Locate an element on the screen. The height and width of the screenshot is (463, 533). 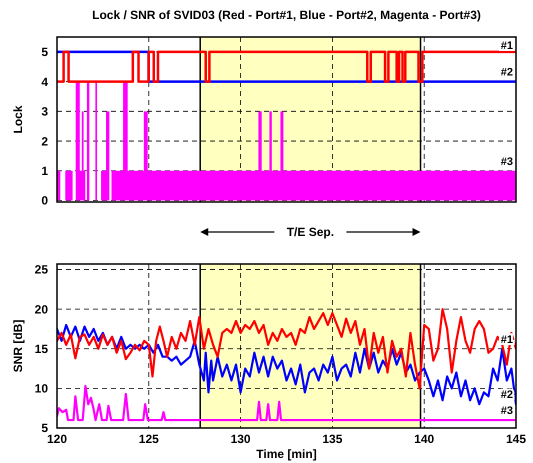
y-tick-label: 2 is located at coordinates (44, 141).